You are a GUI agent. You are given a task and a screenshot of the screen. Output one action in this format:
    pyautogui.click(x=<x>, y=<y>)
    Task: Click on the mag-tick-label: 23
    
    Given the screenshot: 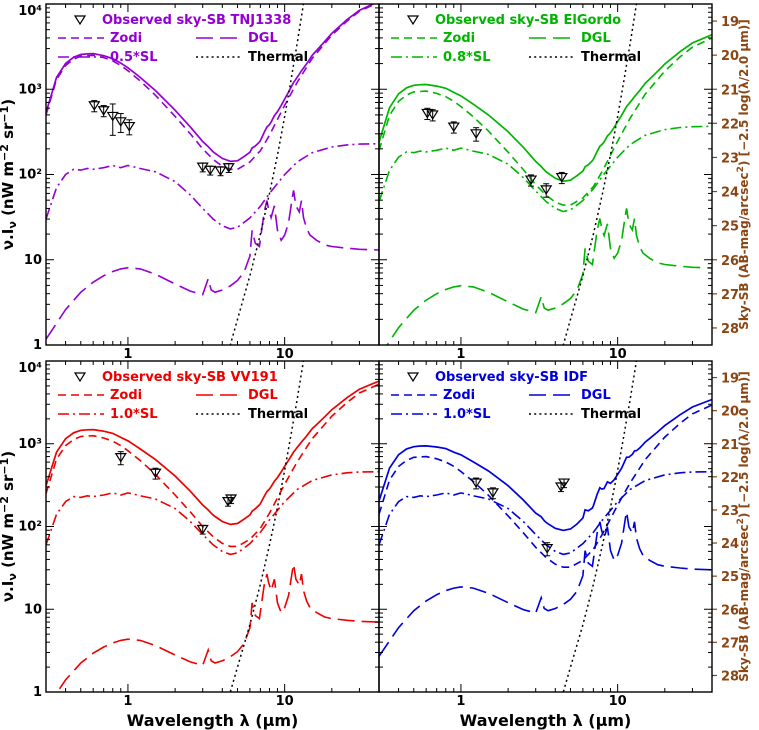 What is the action you would take?
    pyautogui.click(x=730, y=158)
    